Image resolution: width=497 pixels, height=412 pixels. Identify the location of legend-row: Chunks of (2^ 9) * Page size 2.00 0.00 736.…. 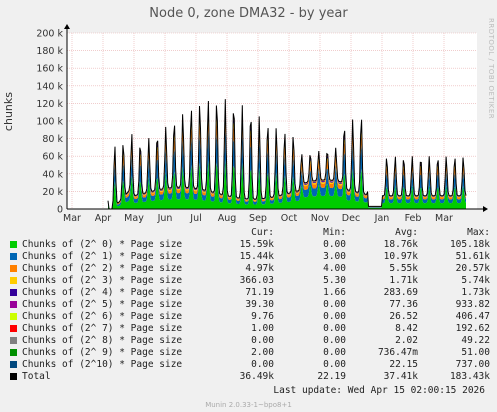
(250, 353).